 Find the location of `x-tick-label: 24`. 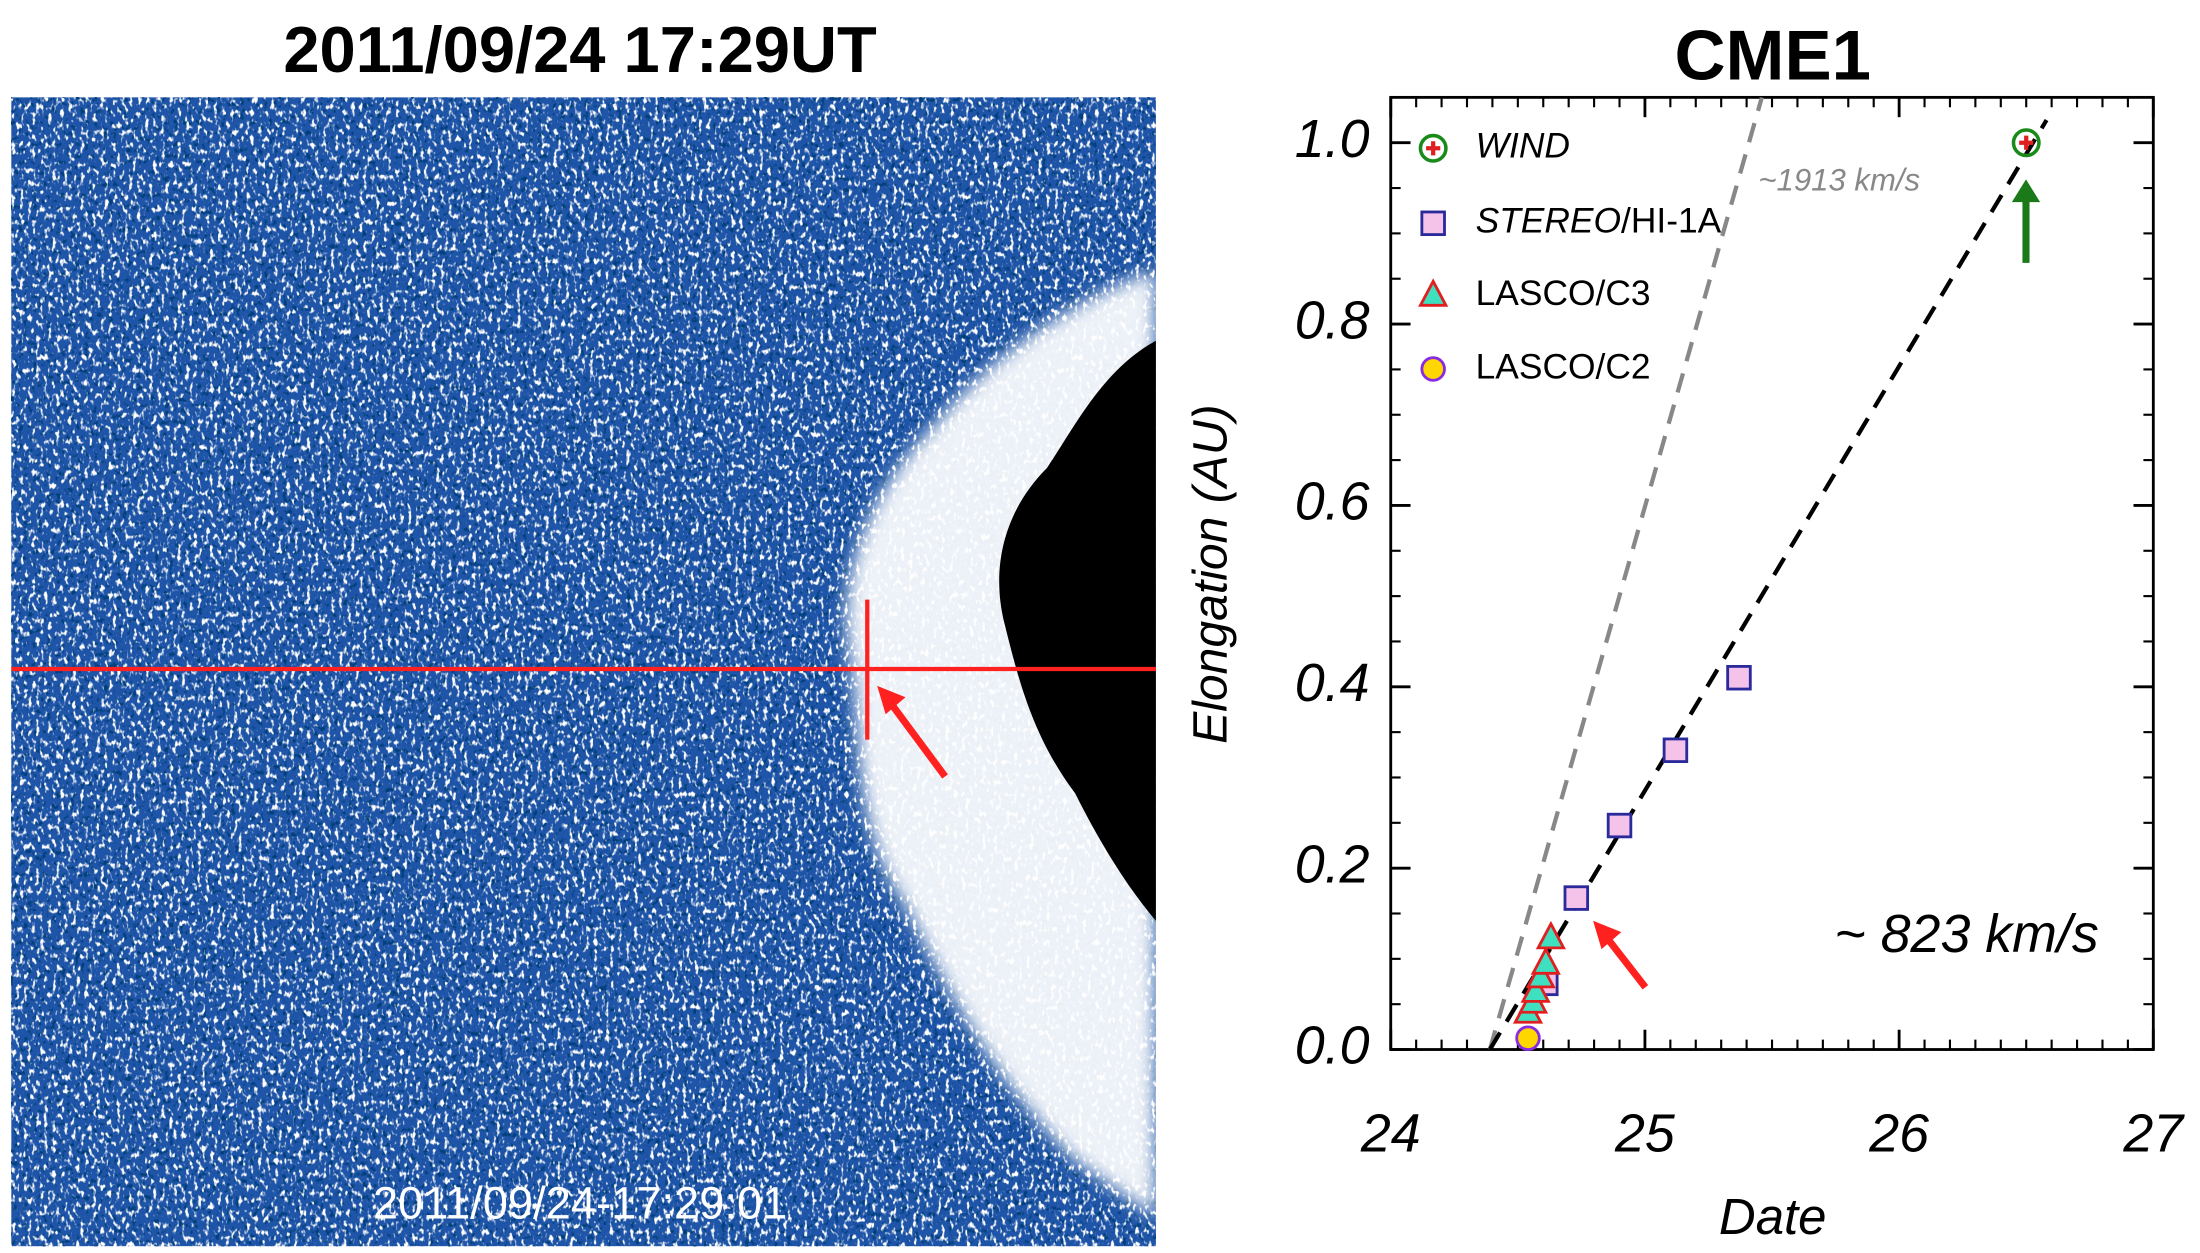

x-tick-label: 24 is located at coordinates (1390, 1133).